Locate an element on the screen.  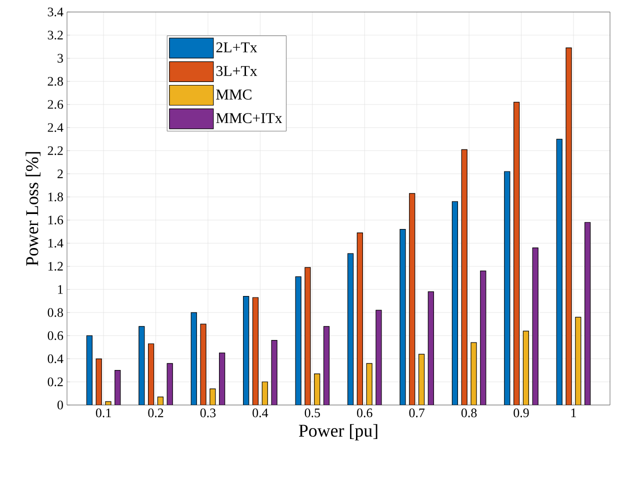
y-tick-label: 1.2 is located at coordinates (55, 266).